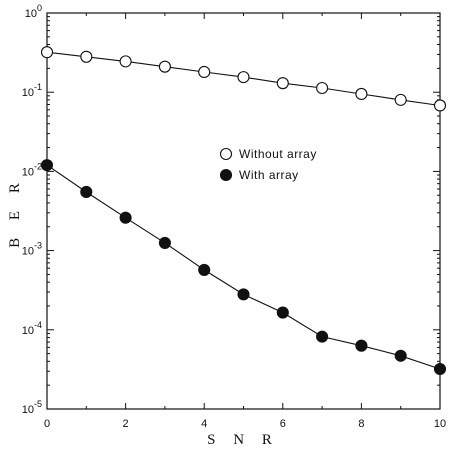 The image size is (459, 455). I want to click on legend-label: Without array, so click(278, 154).